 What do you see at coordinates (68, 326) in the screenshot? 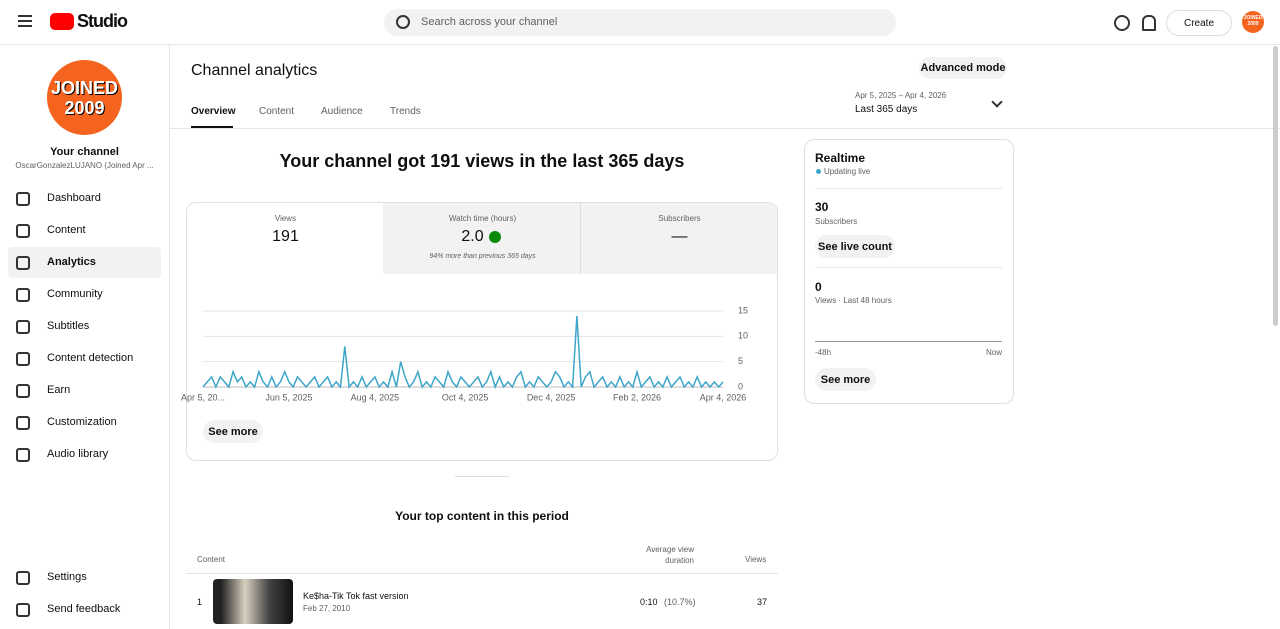
I see `nav-item: Subtitles` at bounding box center [68, 326].